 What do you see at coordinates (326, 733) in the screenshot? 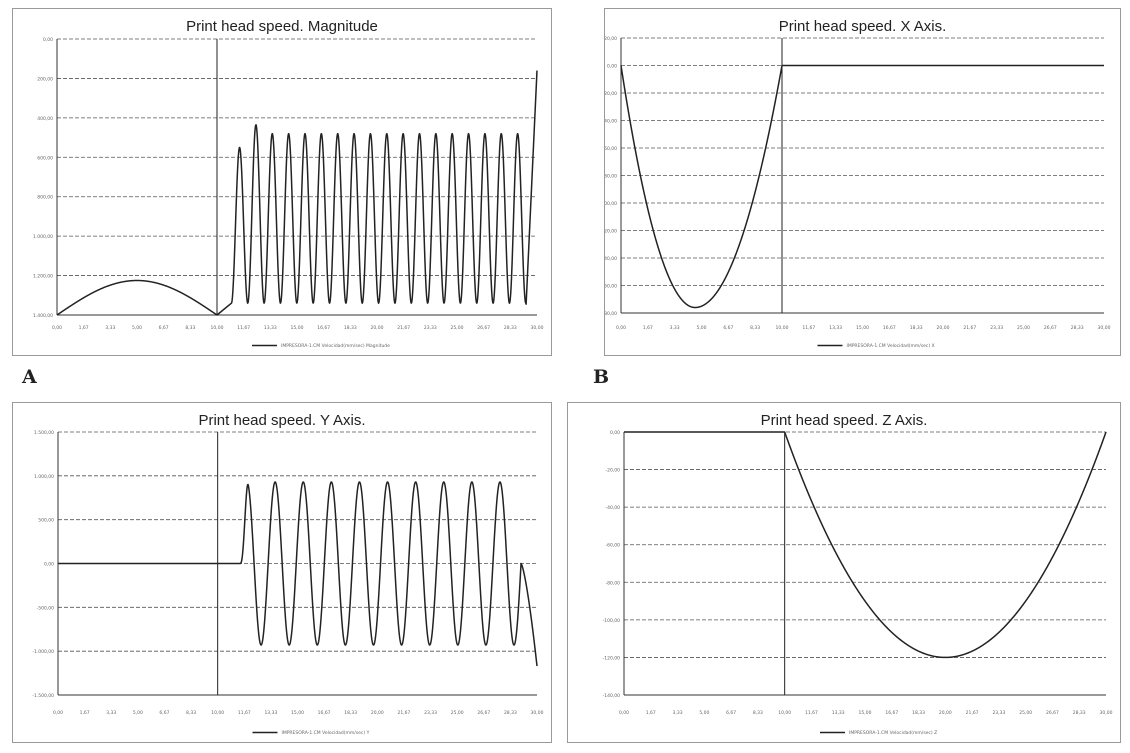
I see `legend-label: IMPRESORA-1.CM Velocidad(mm/sec) Y` at bounding box center [326, 733].